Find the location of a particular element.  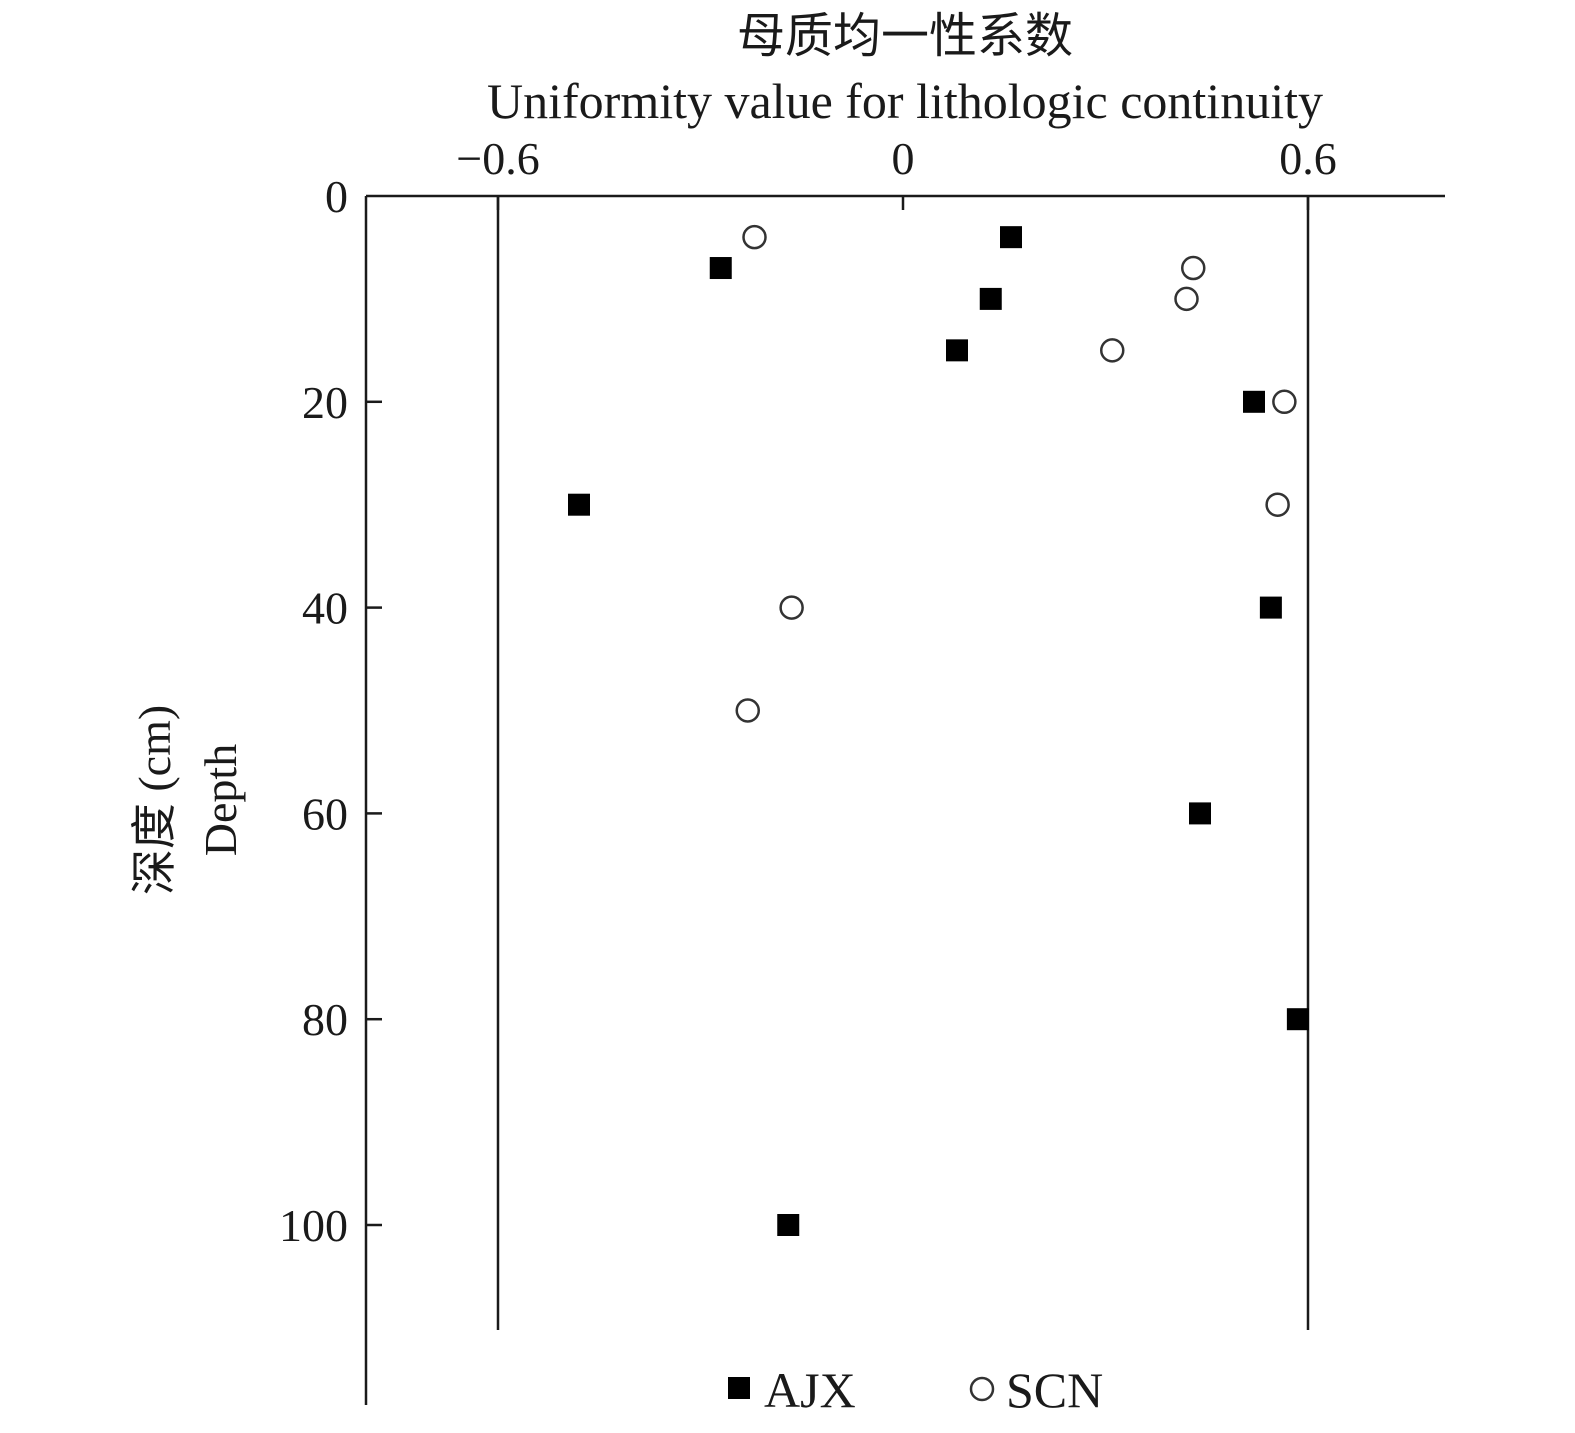

legend: AJX SCN is located at coordinates (915, 1390).